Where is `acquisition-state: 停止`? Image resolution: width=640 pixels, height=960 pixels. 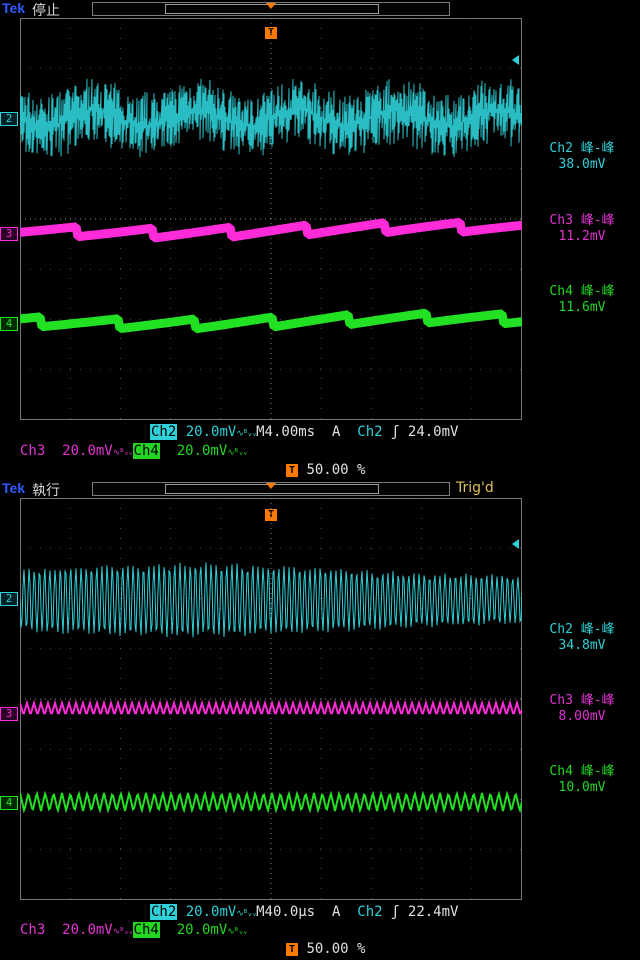
acquisition-state: 停止 is located at coordinates (46, 11).